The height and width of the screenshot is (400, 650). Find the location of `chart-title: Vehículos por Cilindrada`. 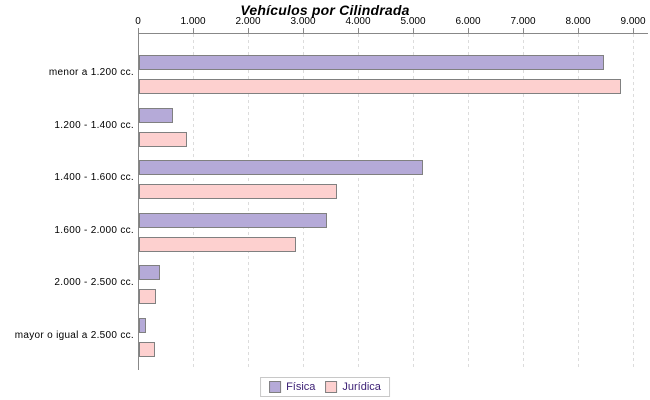

chart-title: Vehículos por Cilindrada is located at coordinates (325, 10).